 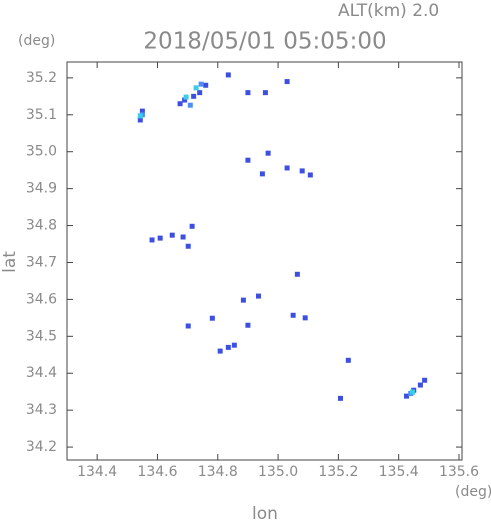 What do you see at coordinates (338, 472) in the screenshot?
I see `x-tick-label: 135.2` at bounding box center [338, 472].